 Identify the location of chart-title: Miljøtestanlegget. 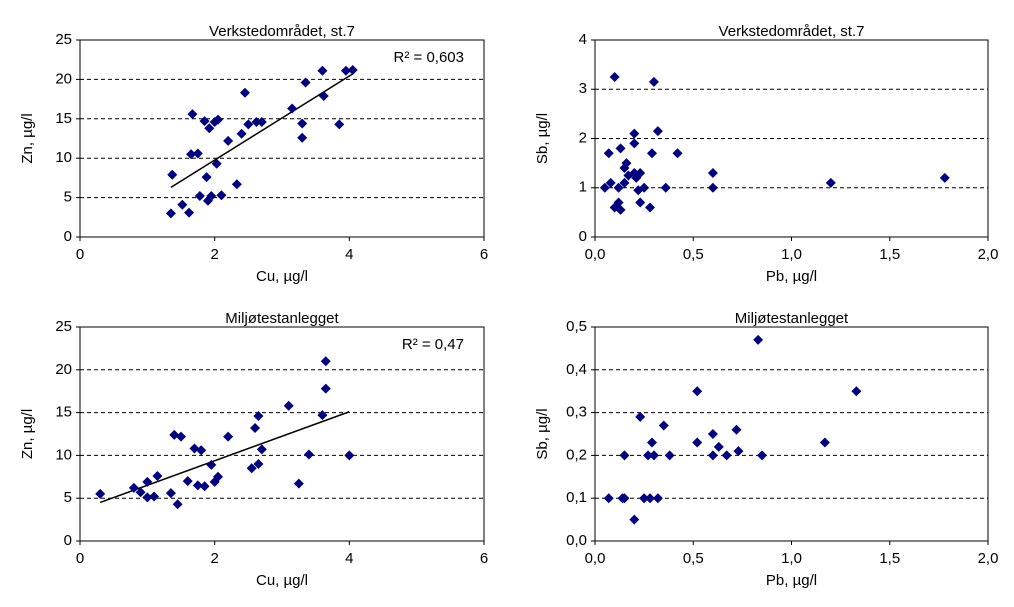
(282, 318).